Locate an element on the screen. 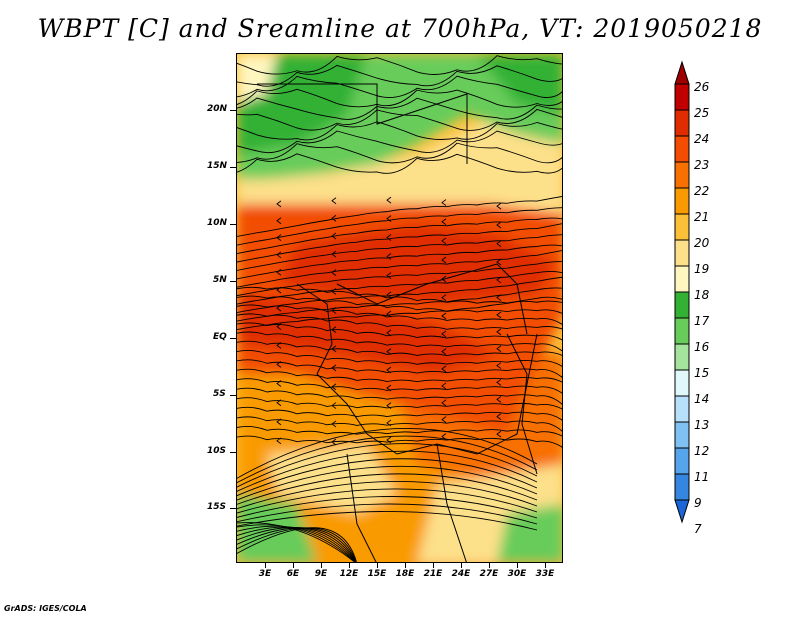  shade-central-core is located at coordinates (417, 264).